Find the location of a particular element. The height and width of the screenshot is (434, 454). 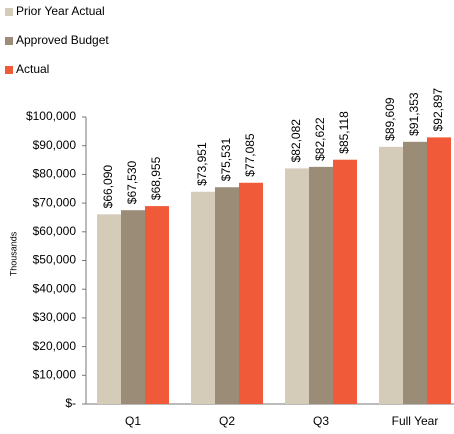

data-label: $89,609 is located at coordinates (390, 119).